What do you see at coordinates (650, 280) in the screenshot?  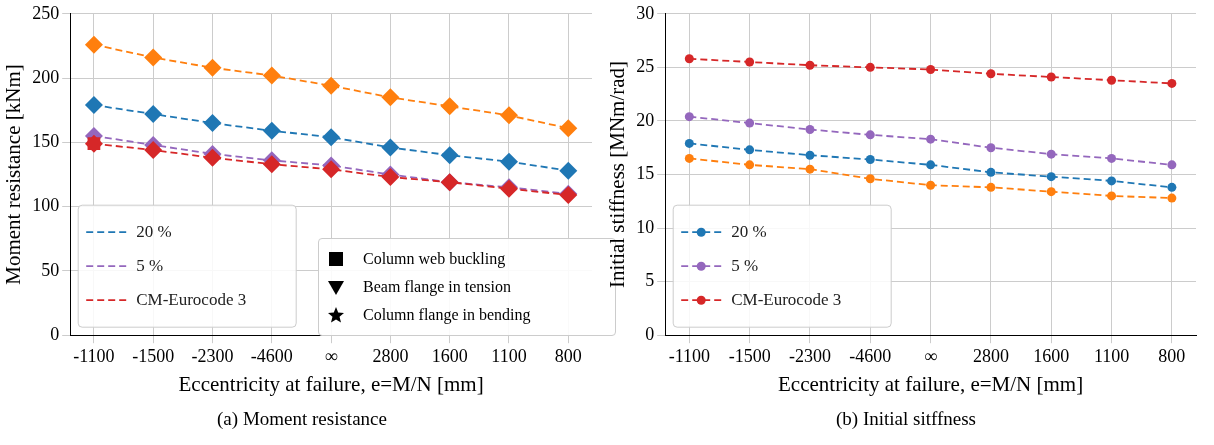 I see `y-tick-label: 5` at bounding box center [650, 280].